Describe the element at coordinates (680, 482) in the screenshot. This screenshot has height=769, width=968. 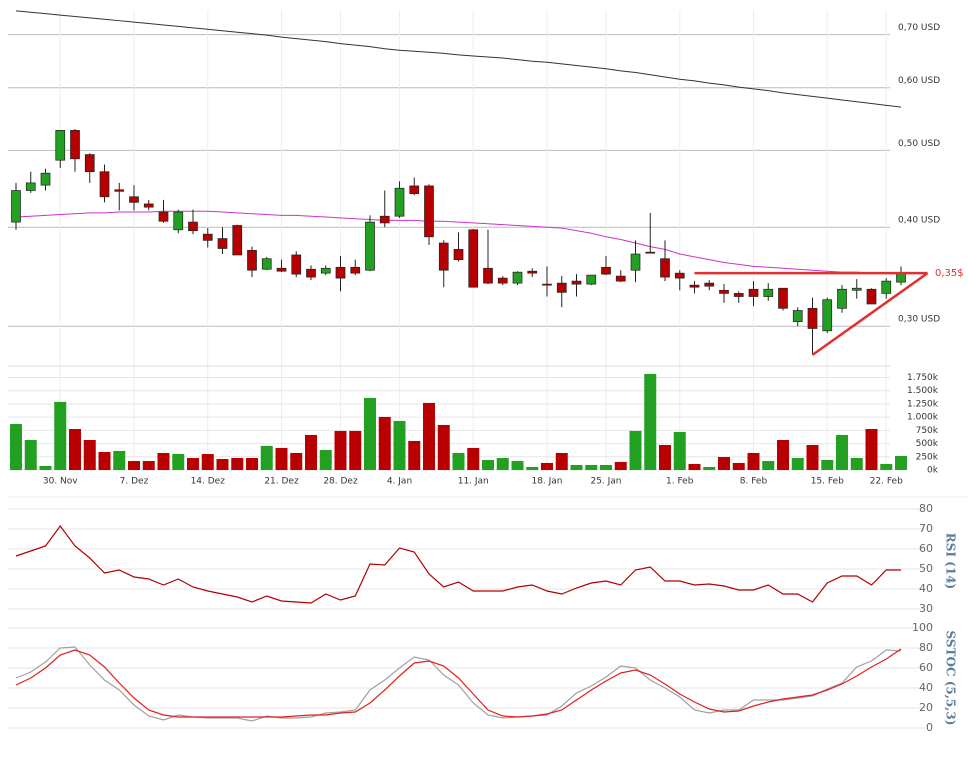
I see `x-tick-label: 1. Feb` at that location.